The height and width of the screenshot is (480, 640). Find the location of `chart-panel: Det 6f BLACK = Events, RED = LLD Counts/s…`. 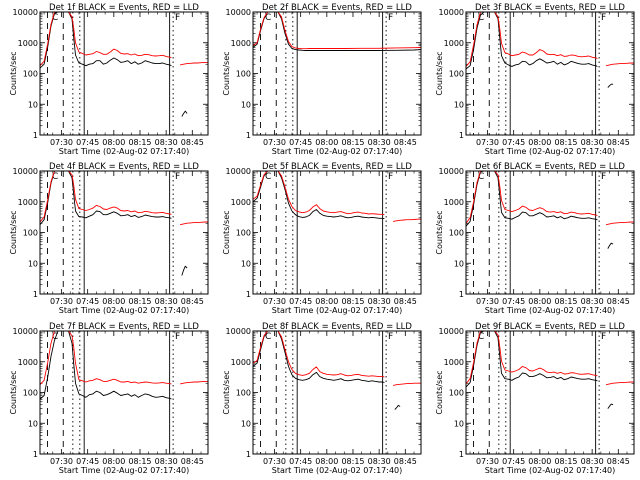

chart-panel: Det 6f BLACK = Events, RED = LLD Counts/s… is located at coordinates (535, 238).